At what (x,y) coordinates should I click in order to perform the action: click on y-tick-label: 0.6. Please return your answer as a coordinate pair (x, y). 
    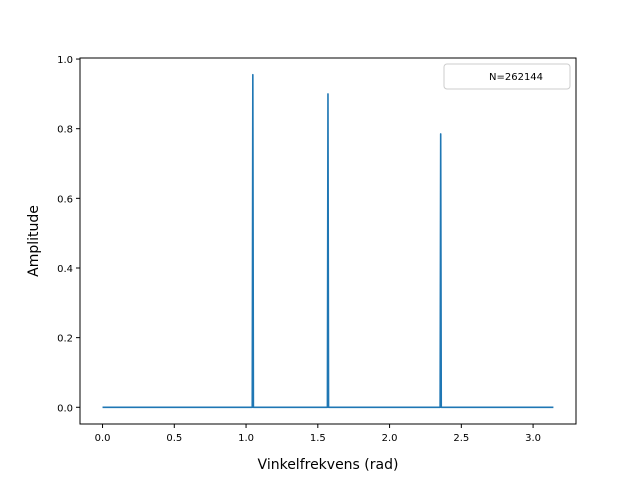
    Looking at the image, I should click on (65, 199).